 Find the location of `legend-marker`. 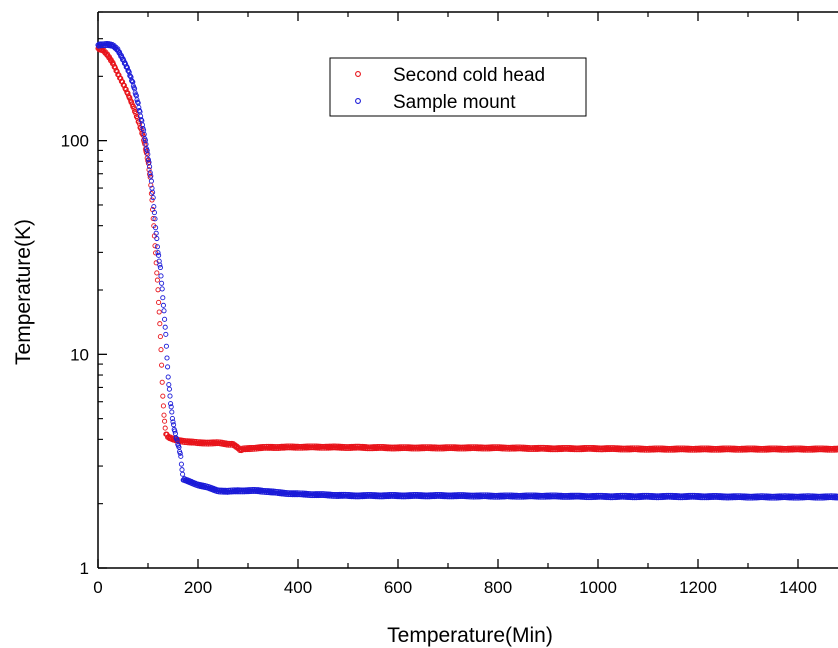

legend-marker is located at coordinates (358, 101).